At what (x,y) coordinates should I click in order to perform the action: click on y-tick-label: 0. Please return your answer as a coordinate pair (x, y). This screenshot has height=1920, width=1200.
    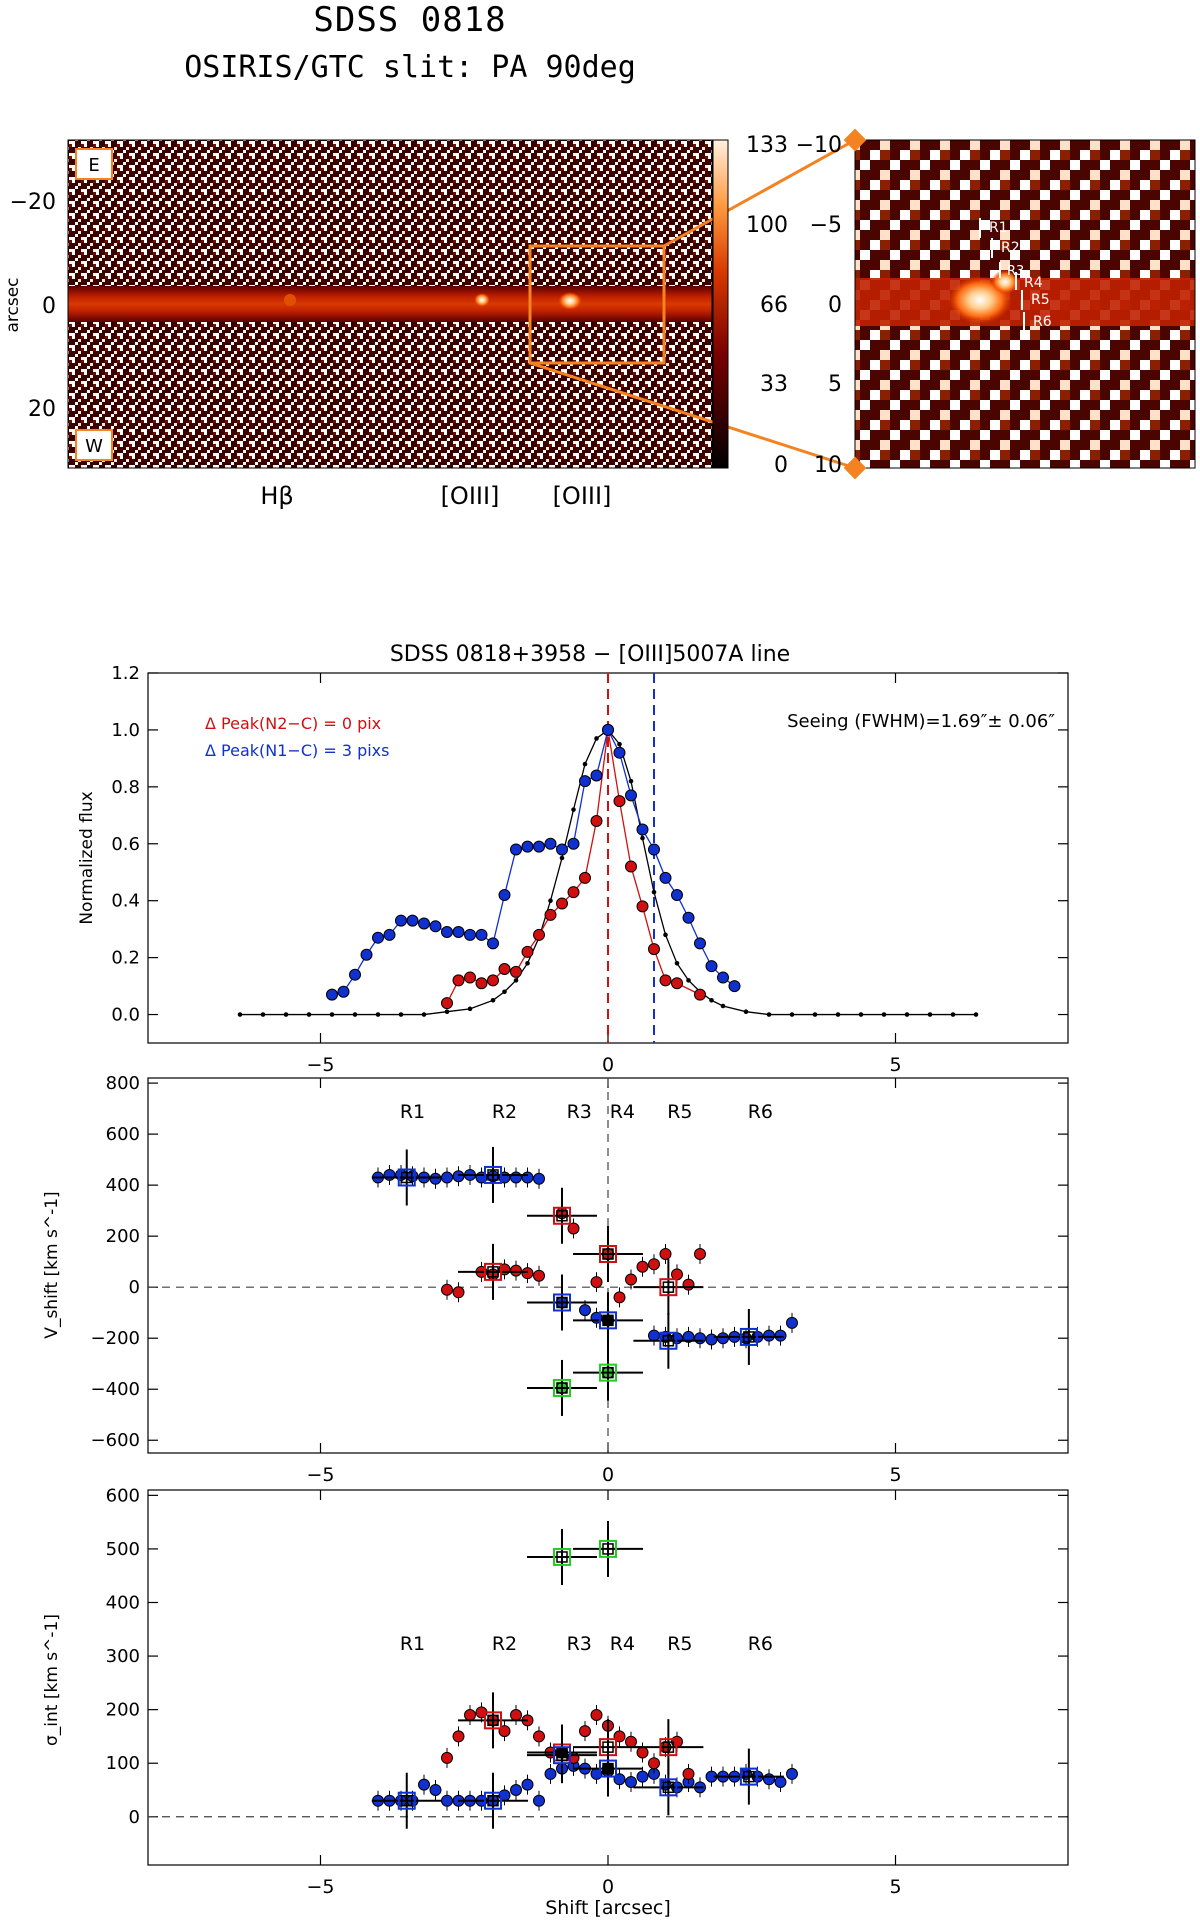
    Looking at the image, I should click on (134, 1817).